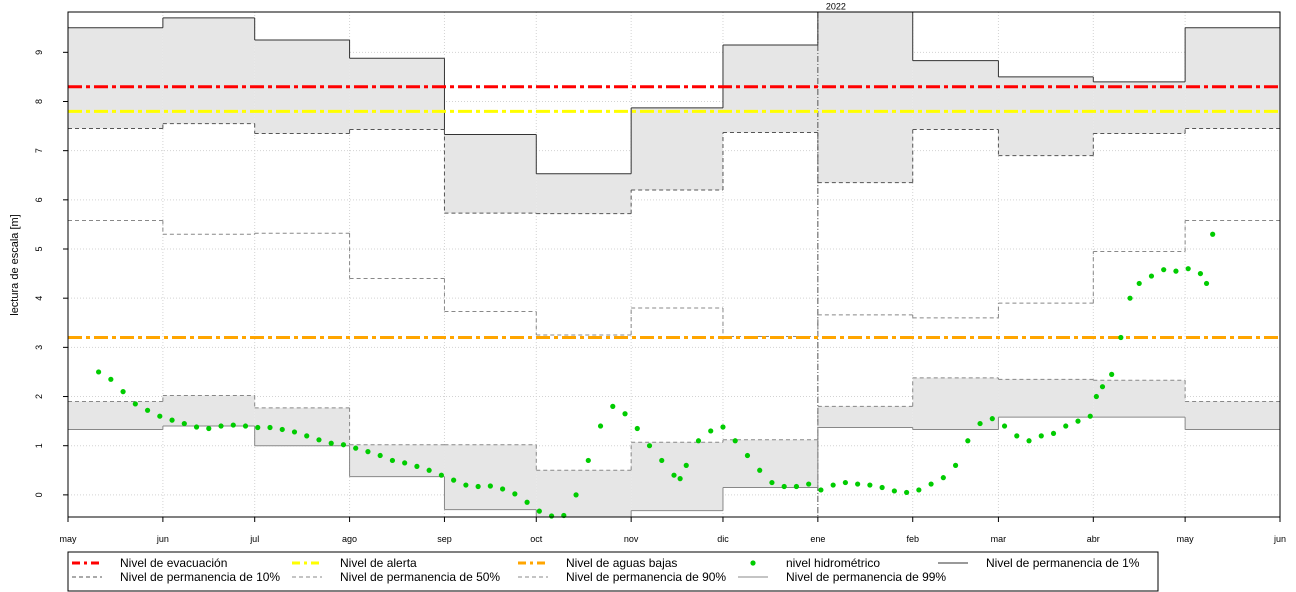 This screenshot has width=1296, height=592. What do you see at coordinates (833, 563) in the screenshot?
I see `legend-label: nivel hidrométrico` at bounding box center [833, 563].